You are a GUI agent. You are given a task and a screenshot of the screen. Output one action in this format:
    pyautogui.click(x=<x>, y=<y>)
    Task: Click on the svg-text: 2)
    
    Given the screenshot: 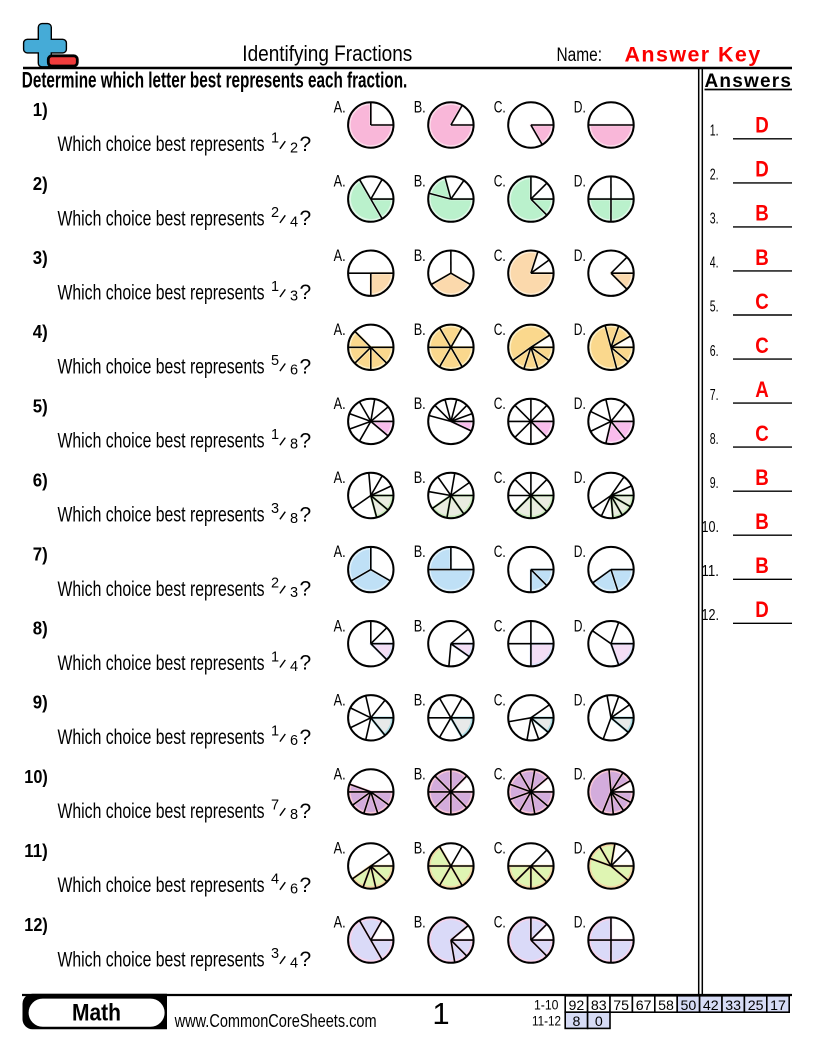 What is the action you would take?
    pyautogui.click(x=40, y=184)
    